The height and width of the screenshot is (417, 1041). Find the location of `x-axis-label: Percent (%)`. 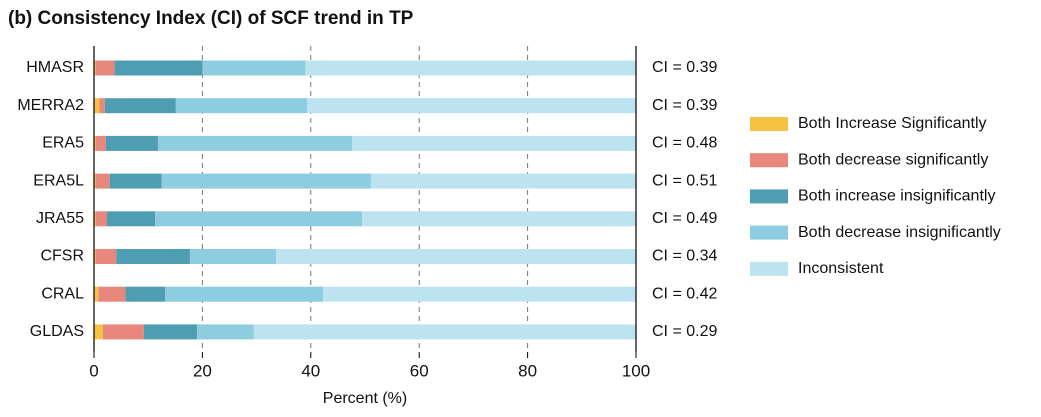

x-axis-label: Percent (%) is located at coordinates (365, 398).